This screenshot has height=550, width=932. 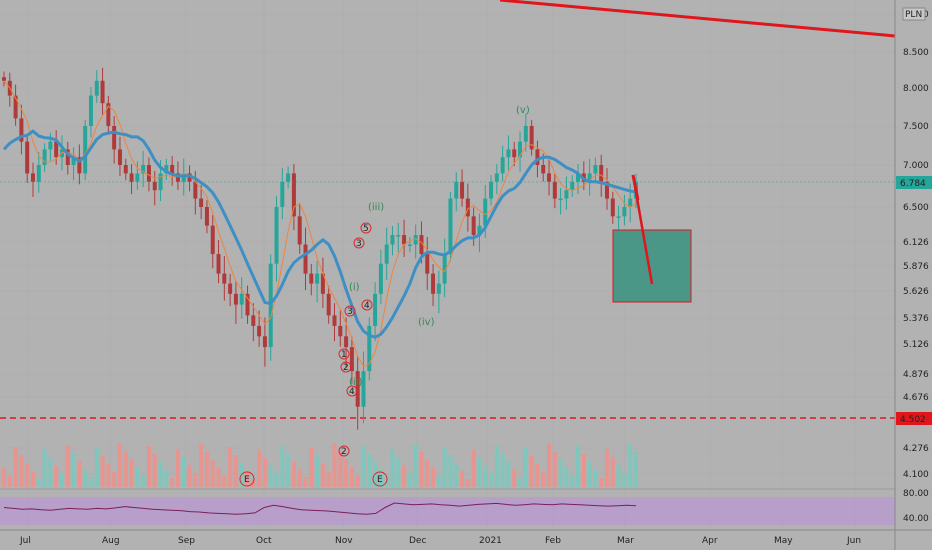 I want to click on price-tick-label: 6.126, so click(x=916, y=243).